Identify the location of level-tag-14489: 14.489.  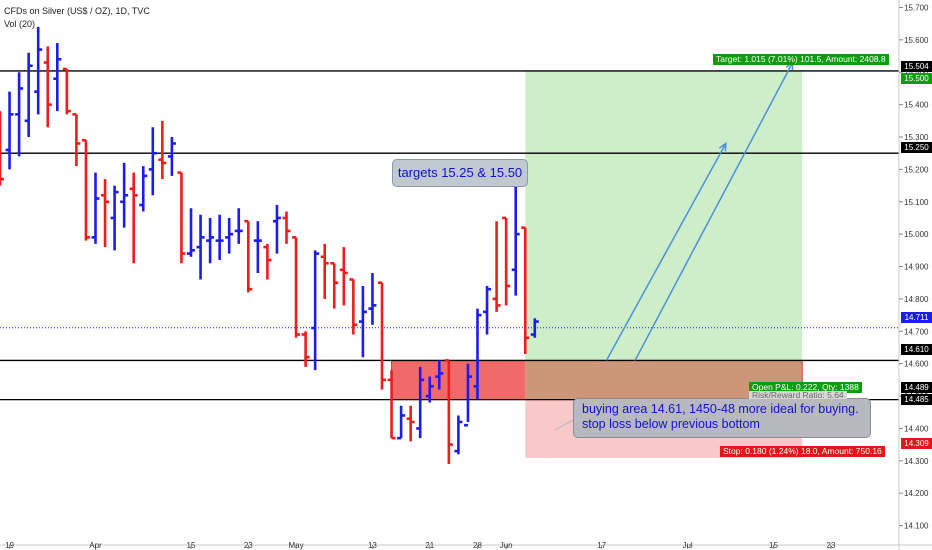
(916, 387).